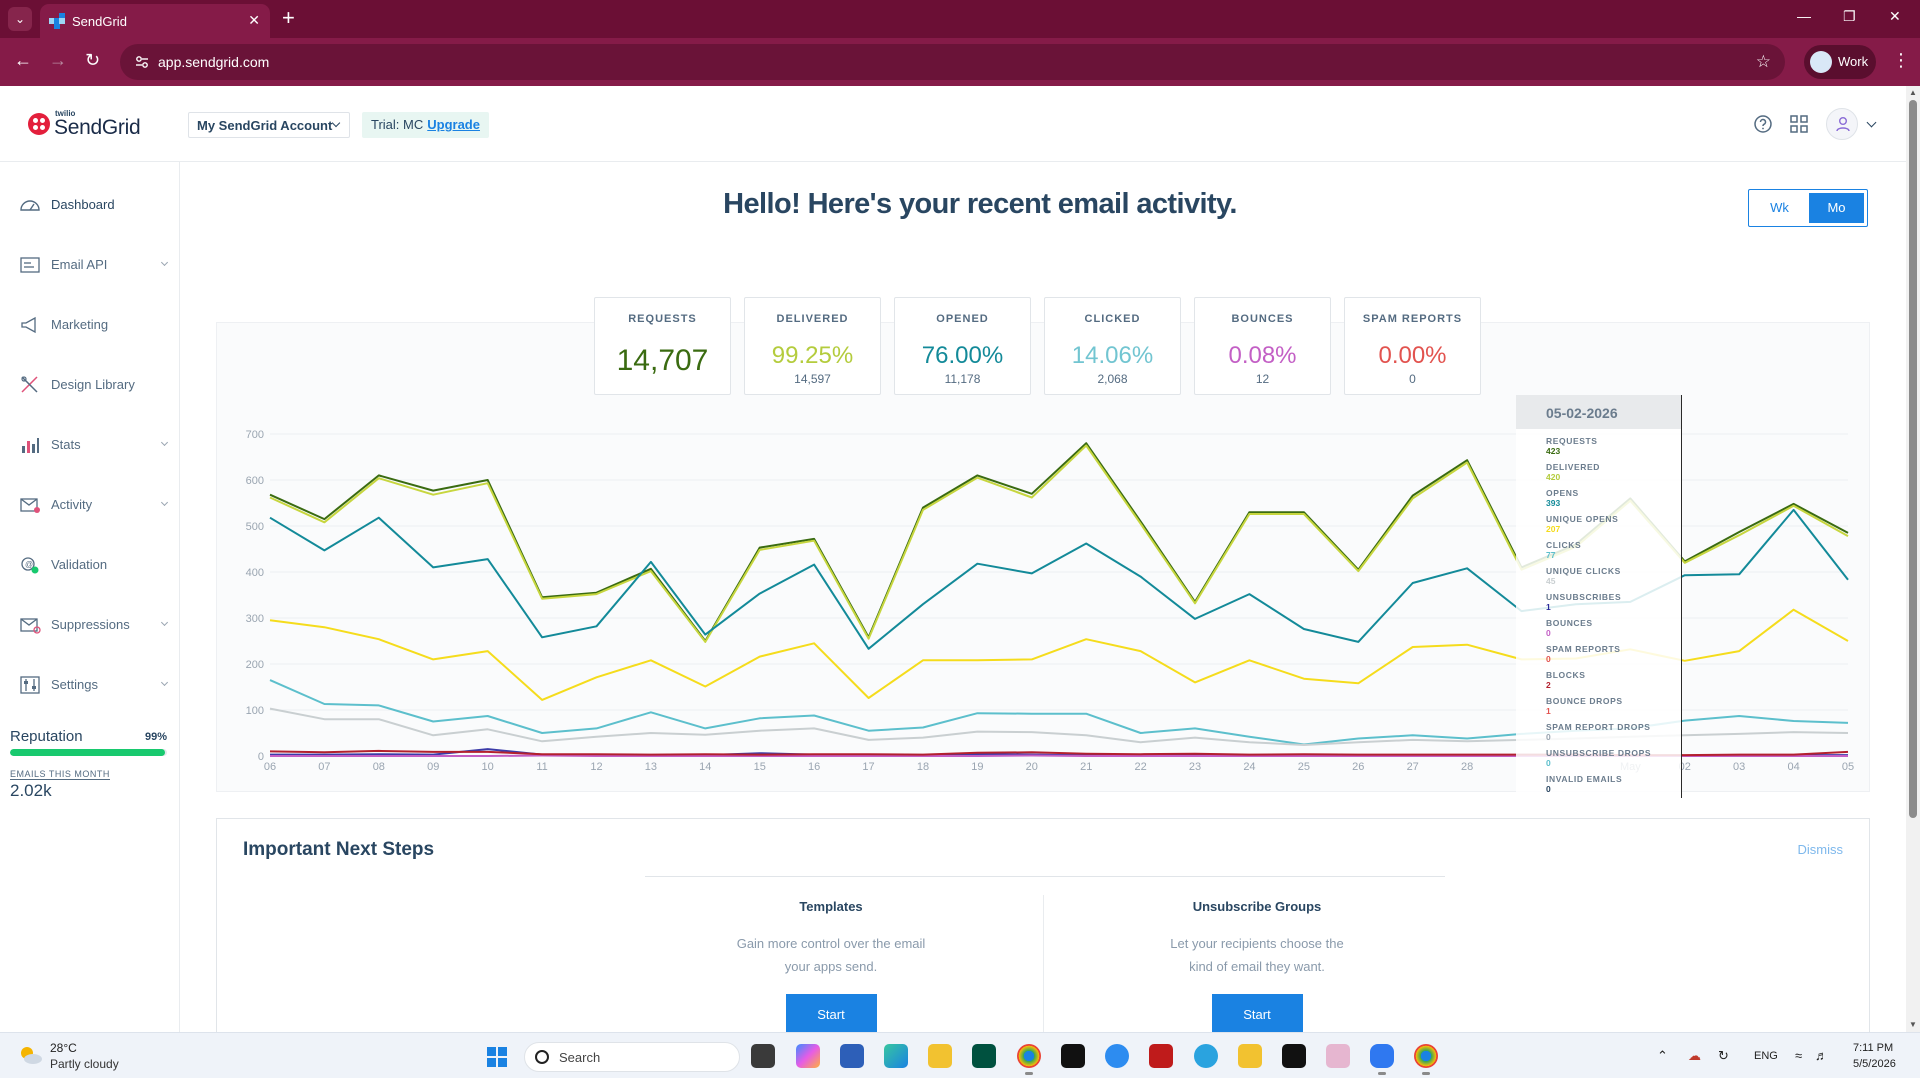 This screenshot has height=1078, width=1920. What do you see at coordinates (1426, 1059) in the screenshot?
I see `chrome-profile-icon` at bounding box center [1426, 1059].